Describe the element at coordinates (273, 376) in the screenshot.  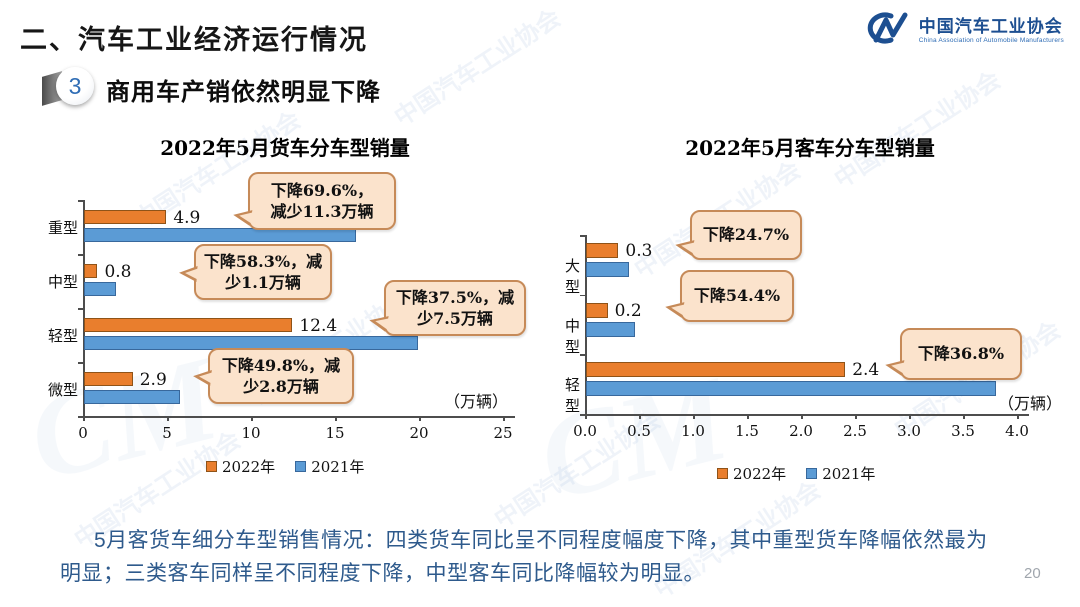
I see `callout-bubble: 下降49.8%，减 少2.8万辆` at that location.